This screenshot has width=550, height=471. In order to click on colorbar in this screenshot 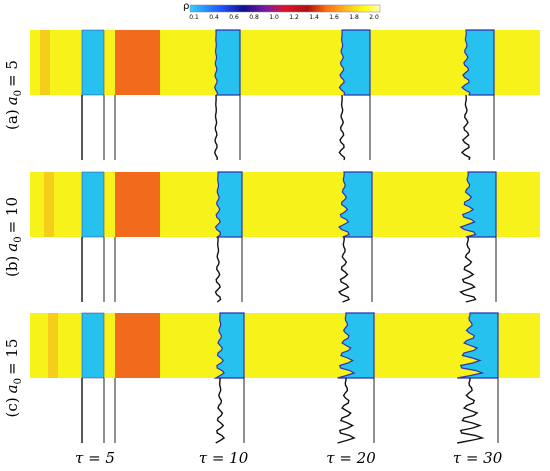, I will do `click(285, 8)`.